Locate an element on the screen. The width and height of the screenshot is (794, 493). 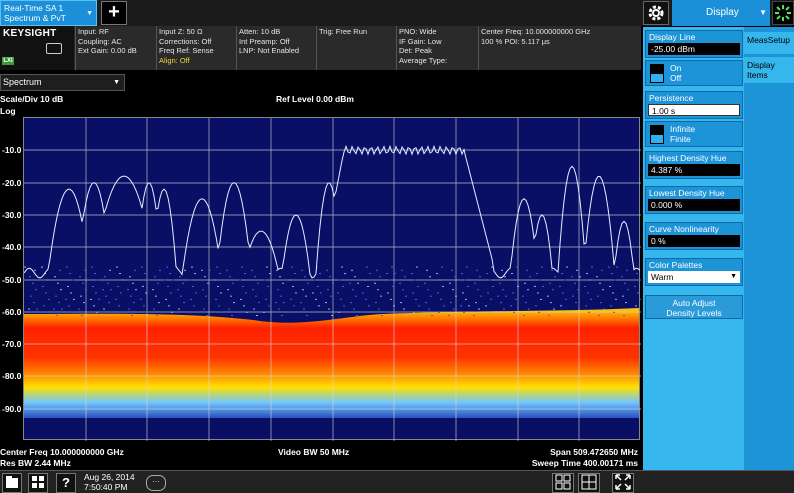
persistence-toggle: Infinite Finite is located at coordinates (694, 134).